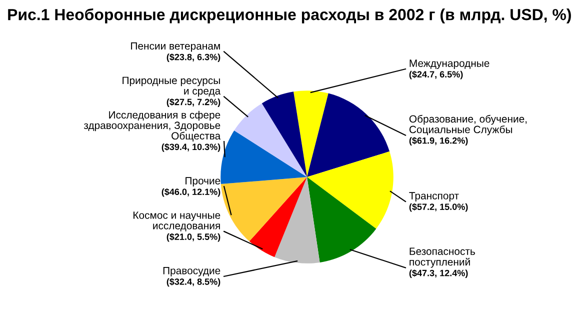  I want to click on slice-label: Транспорт, so click(434, 197).